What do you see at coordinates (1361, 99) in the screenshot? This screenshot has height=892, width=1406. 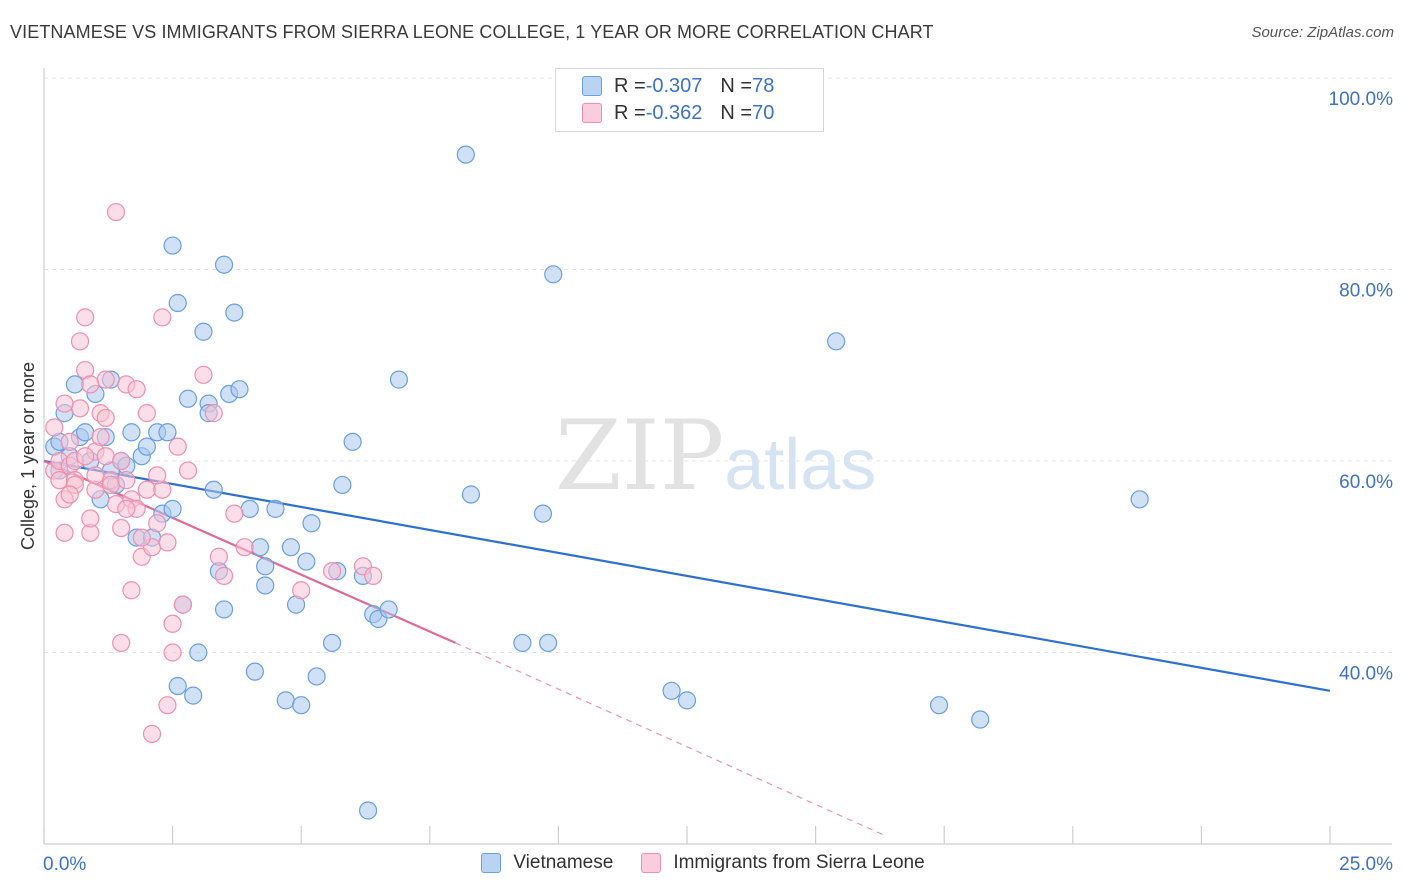 I see `y-tick-label: 100.0%` at bounding box center [1361, 99].